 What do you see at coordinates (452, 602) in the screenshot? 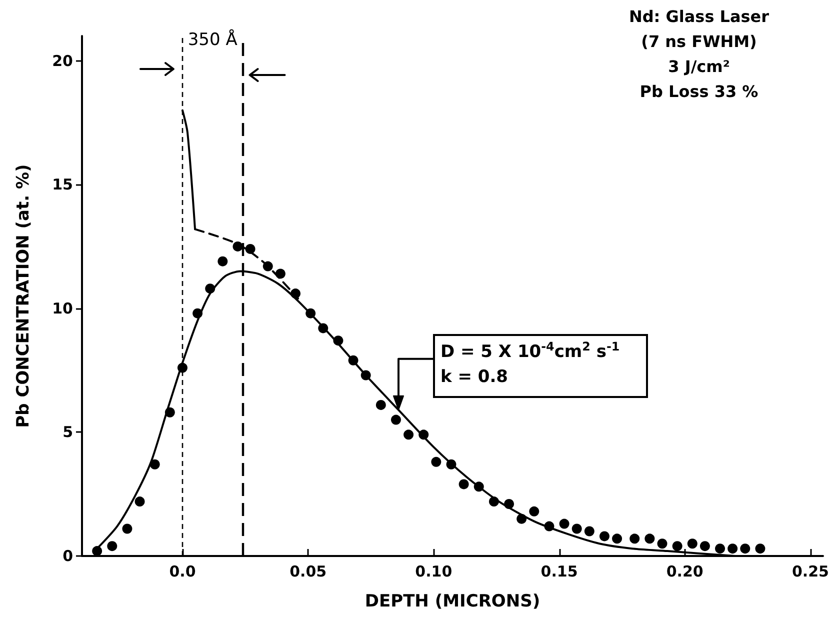
I see `x-axis-title: DEPTH (MICRONS)` at bounding box center [452, 602].